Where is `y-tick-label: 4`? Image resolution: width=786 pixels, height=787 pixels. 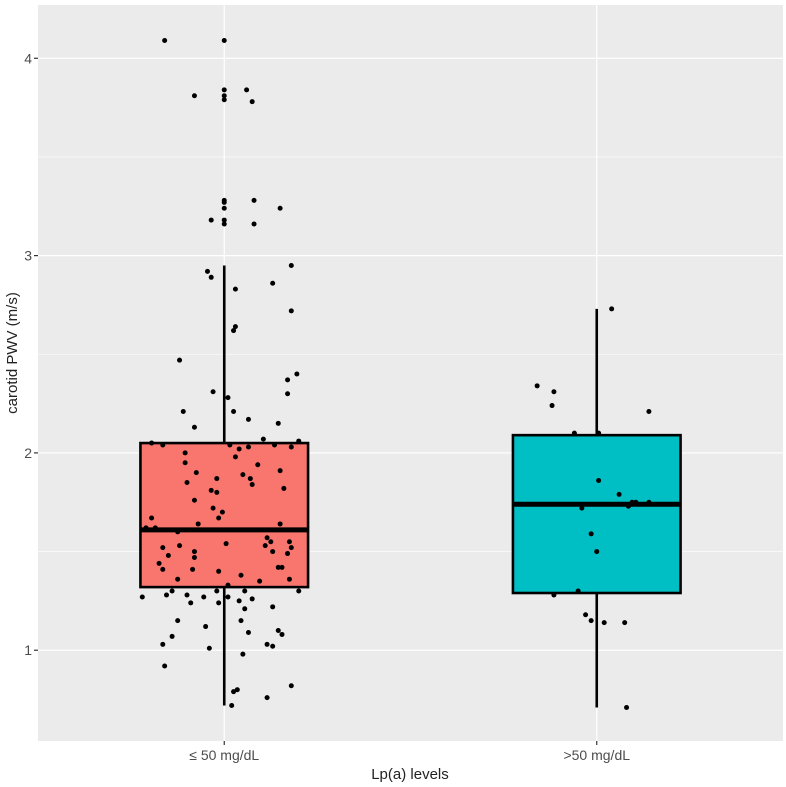
y-tick-label: 4 is located at coordinates (28, 58).